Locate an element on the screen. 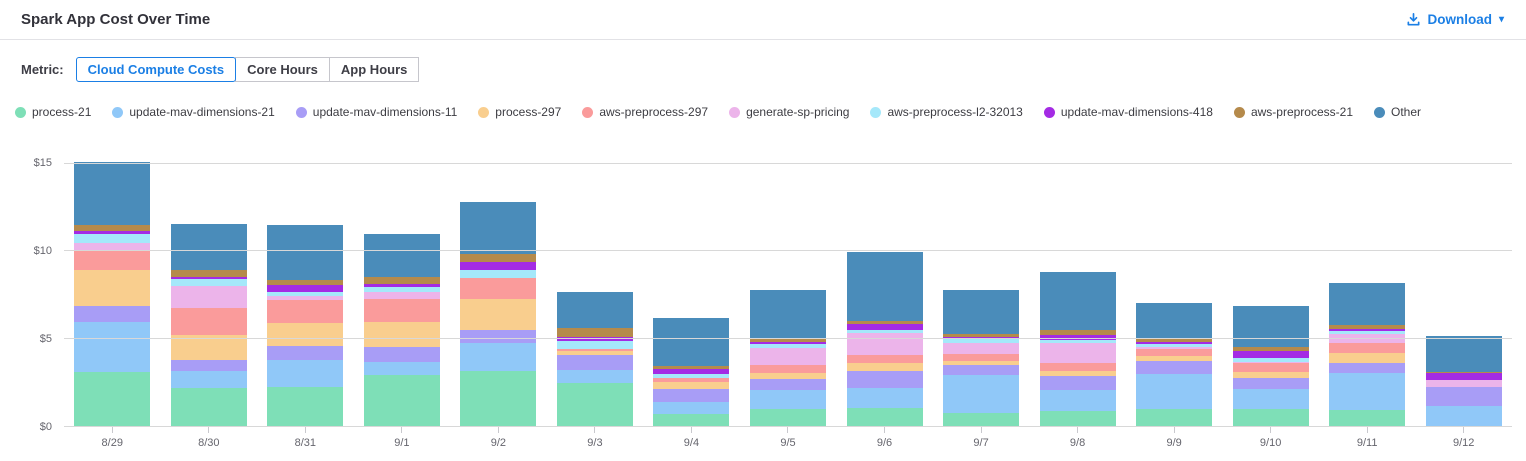 Image resolution: width=1526 pixels, height=461 pixels. legend-item-process-21: process-21 is located at coordinates (53, 112).